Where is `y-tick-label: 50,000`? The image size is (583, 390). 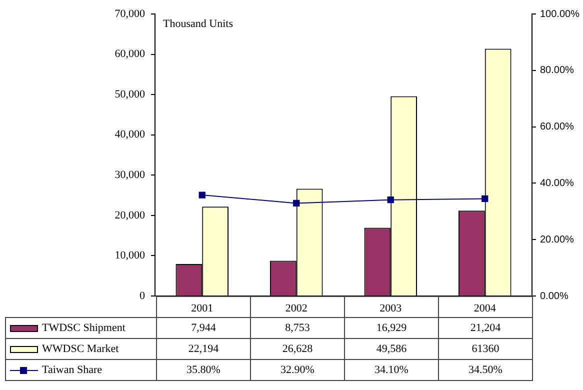
y-tick-label: 50,000 is located at coordinates (130, 94).